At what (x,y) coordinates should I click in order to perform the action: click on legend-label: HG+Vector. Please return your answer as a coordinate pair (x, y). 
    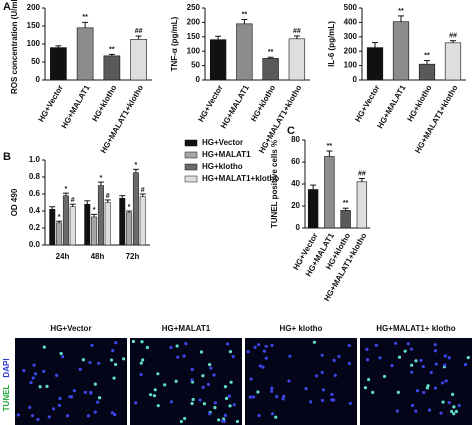
    Looking at the image, I should click on (222, 142).